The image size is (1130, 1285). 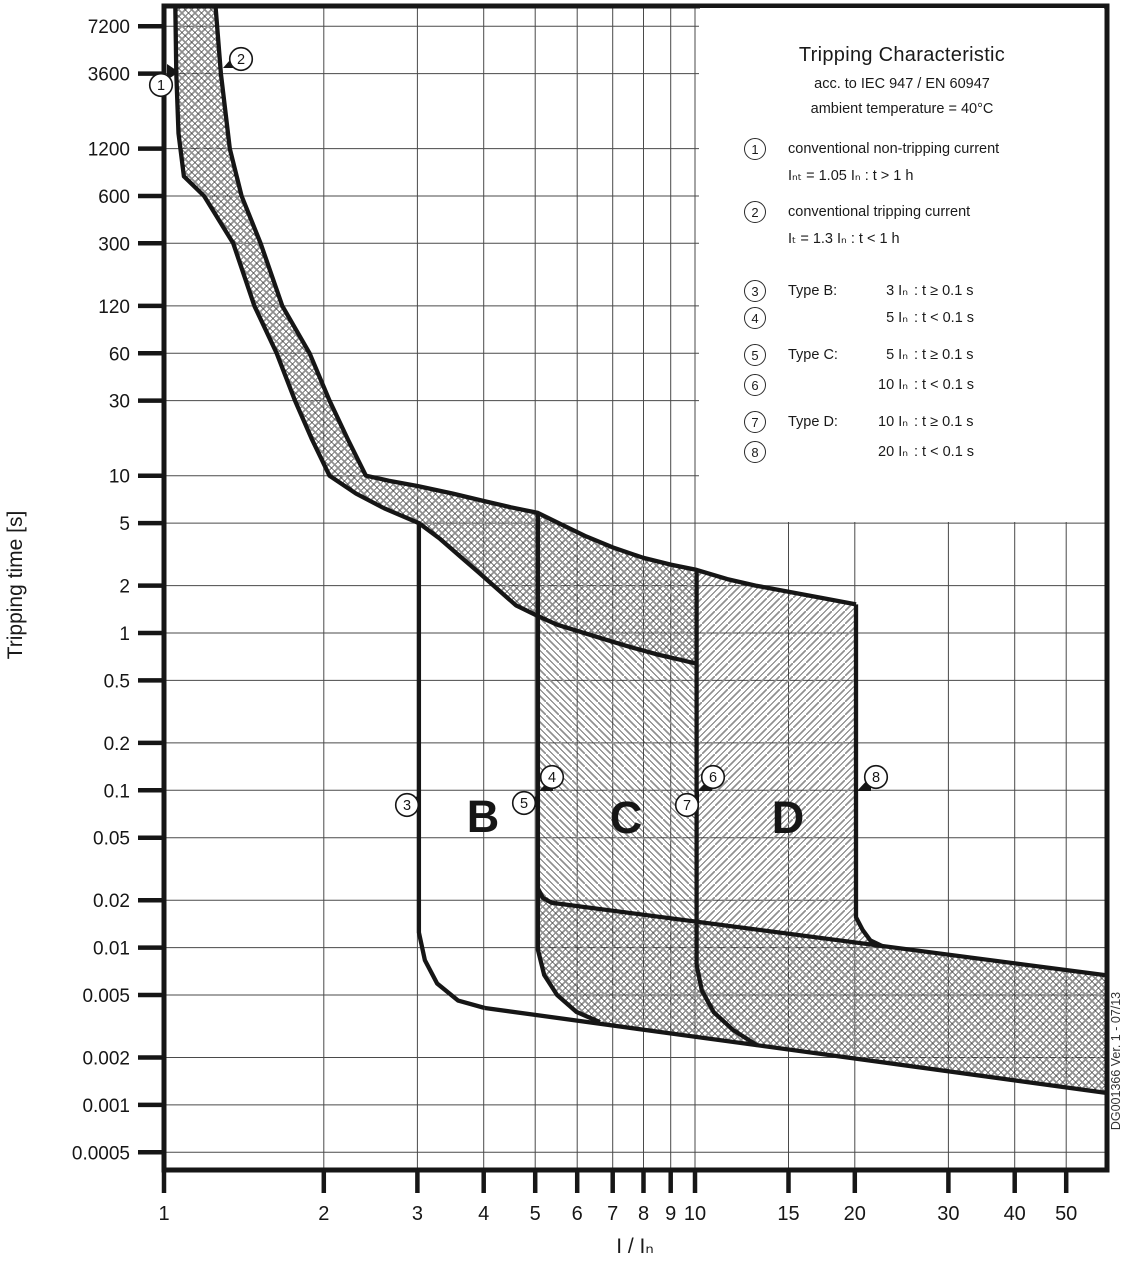 I want to click on curve-marker-number-6: 6, so click(x=713, y=778).